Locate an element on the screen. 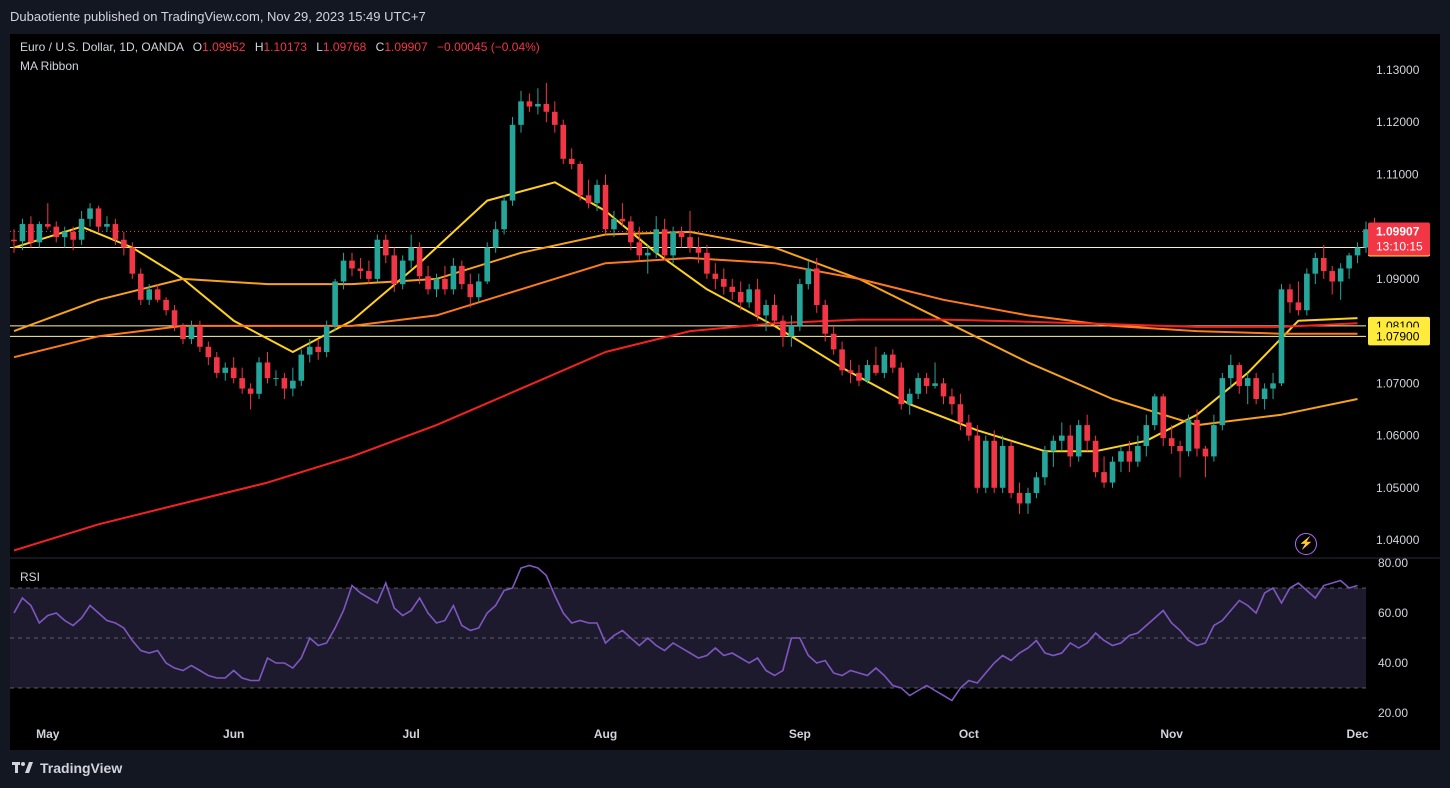 The height and width of the screenshot is (788, 1450). rsi-tick-label: 40.00 is located at coordinates (1393, 663).